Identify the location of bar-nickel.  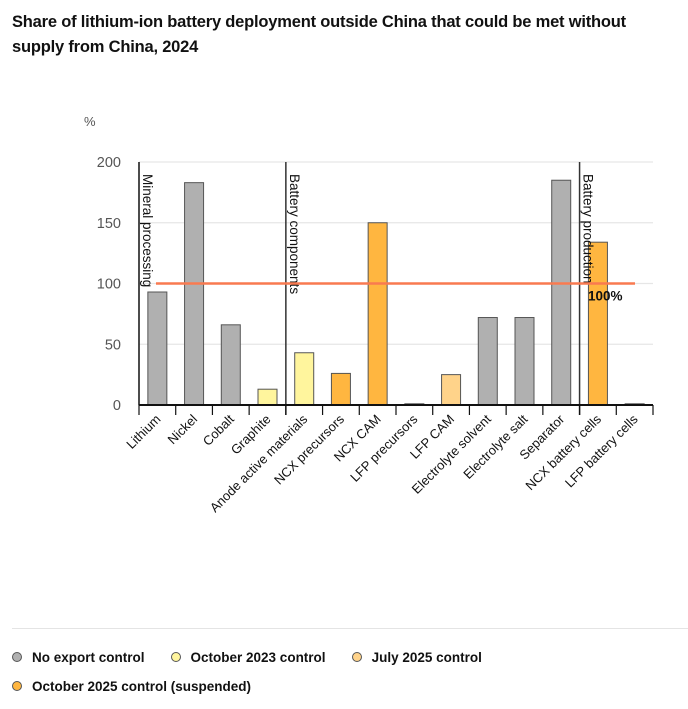
(194, 294).